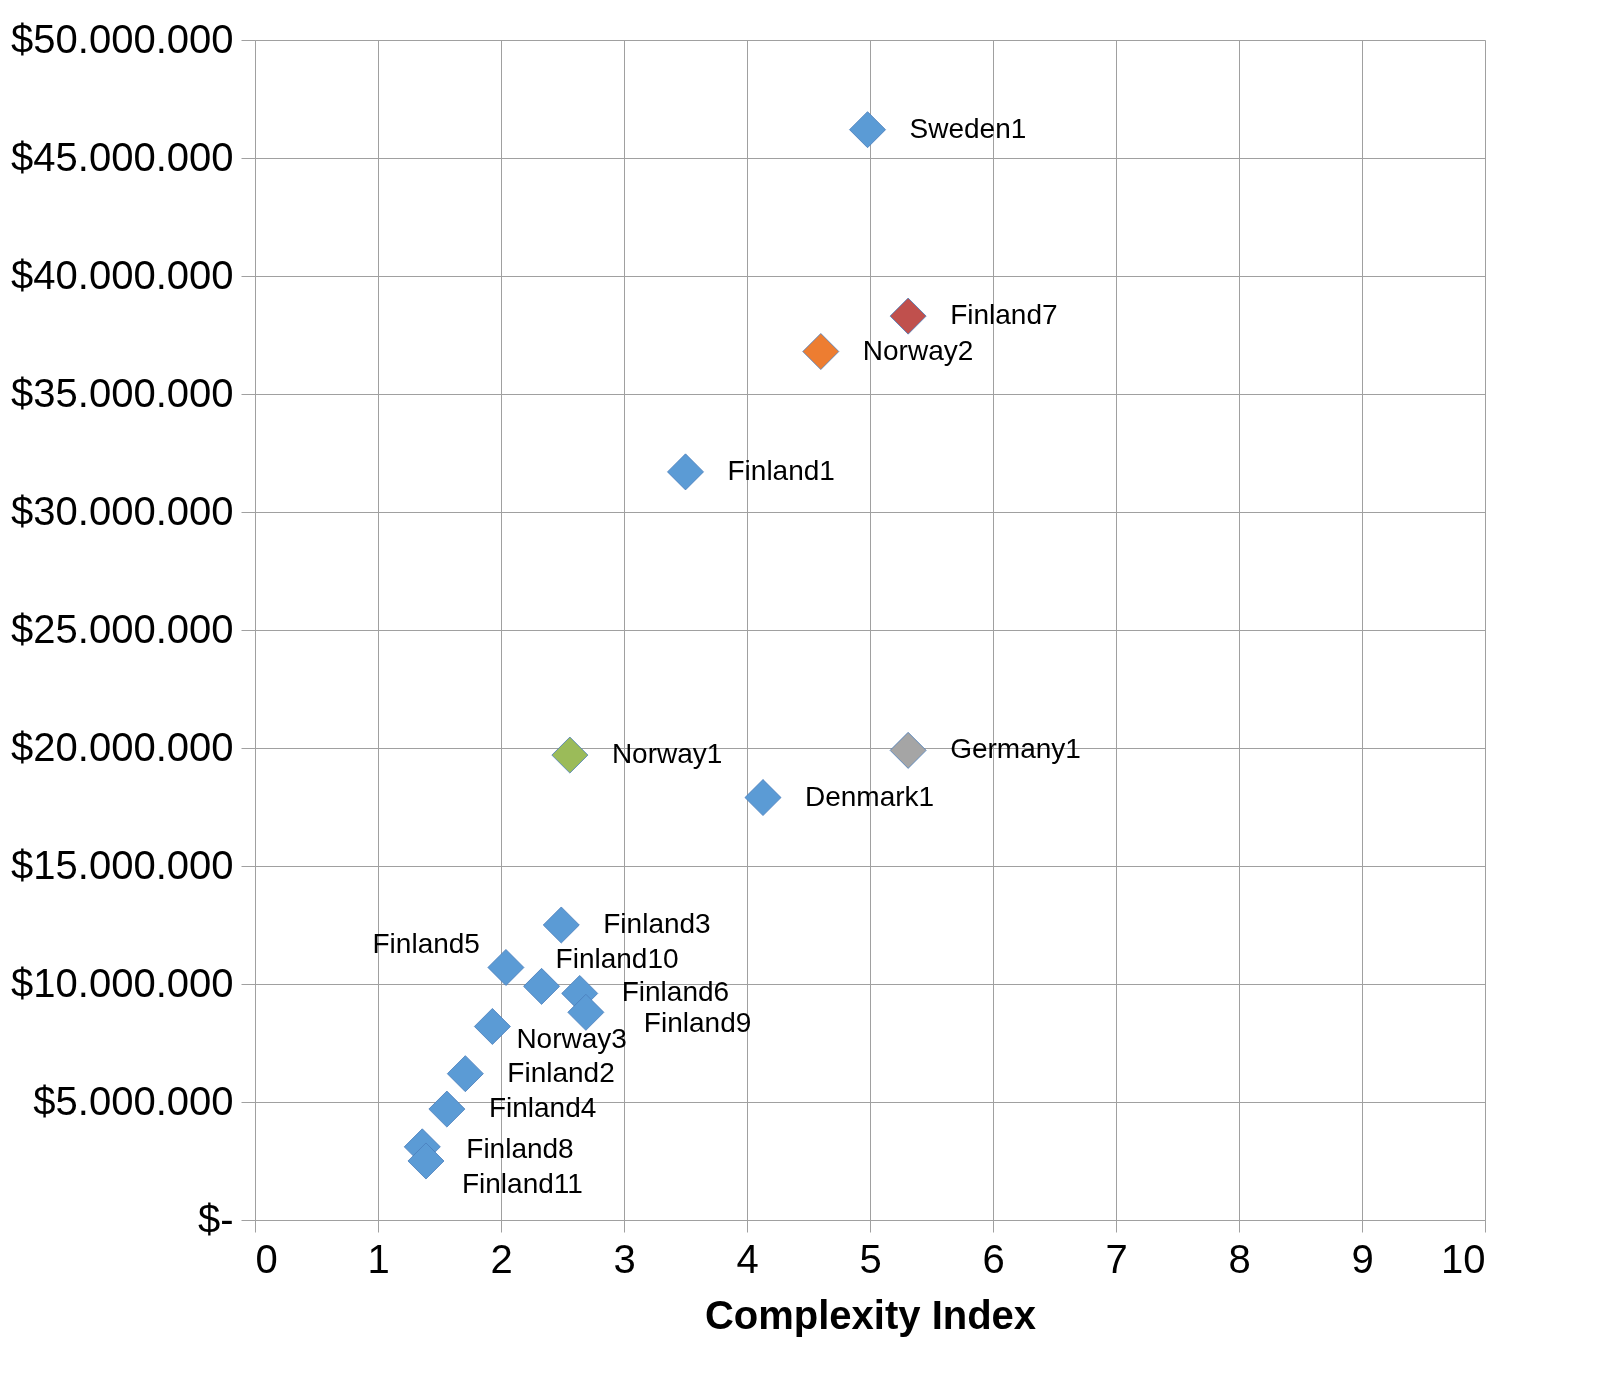 This screenshot has height=1386, width=1624. I want to click on y-tick-label: $10.000.000, so click(122, 982).